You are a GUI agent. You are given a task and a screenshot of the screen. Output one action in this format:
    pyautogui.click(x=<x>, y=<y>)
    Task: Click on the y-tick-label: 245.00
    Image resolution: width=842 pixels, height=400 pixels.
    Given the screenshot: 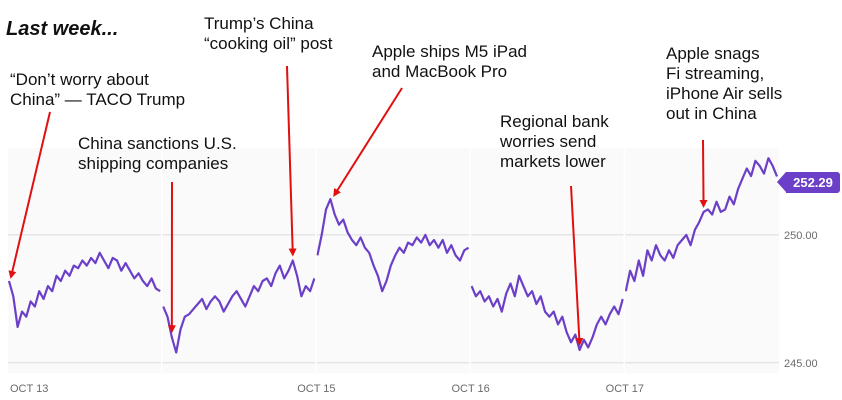 What is the action you would take?
    pyautogui.click(x=801, y=364)
    